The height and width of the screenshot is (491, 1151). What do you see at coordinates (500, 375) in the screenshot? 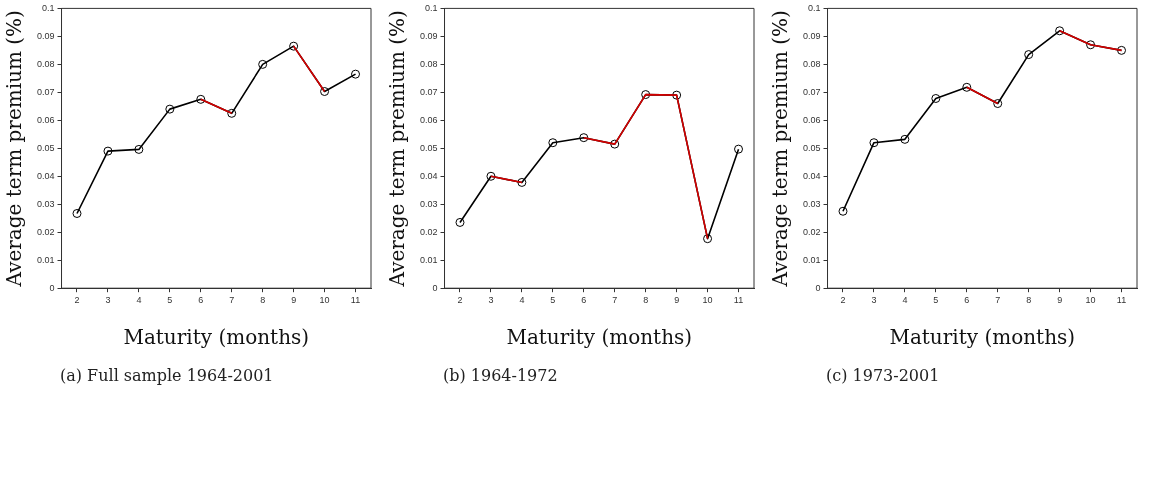
I see `text: (b) 1964-1972` at bounding box center [500, 375].